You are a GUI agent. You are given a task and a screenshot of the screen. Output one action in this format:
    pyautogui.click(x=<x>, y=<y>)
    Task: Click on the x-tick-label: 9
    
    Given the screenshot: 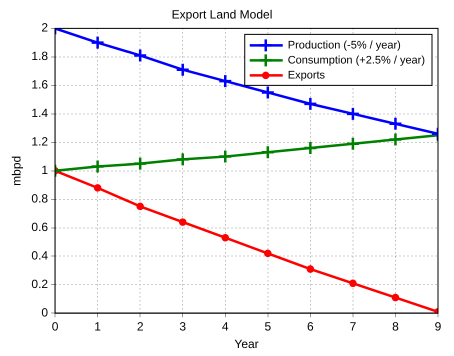 What is the action you would take?
    pyautogui.click(x=438, y=327)
    